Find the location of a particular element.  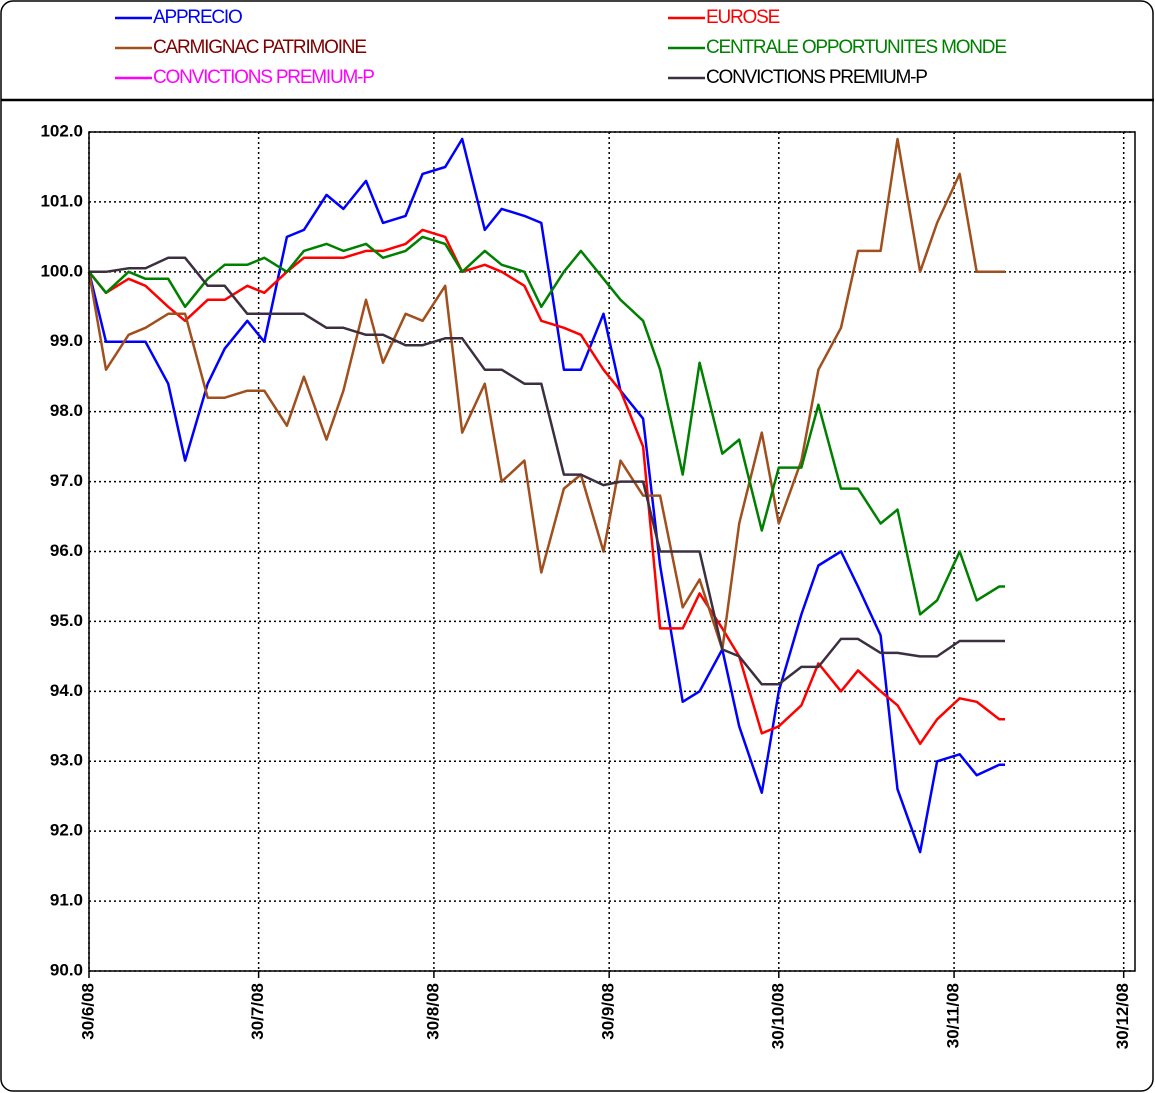

y-tick-label: 90.0 is located at coordinates (66, 969).